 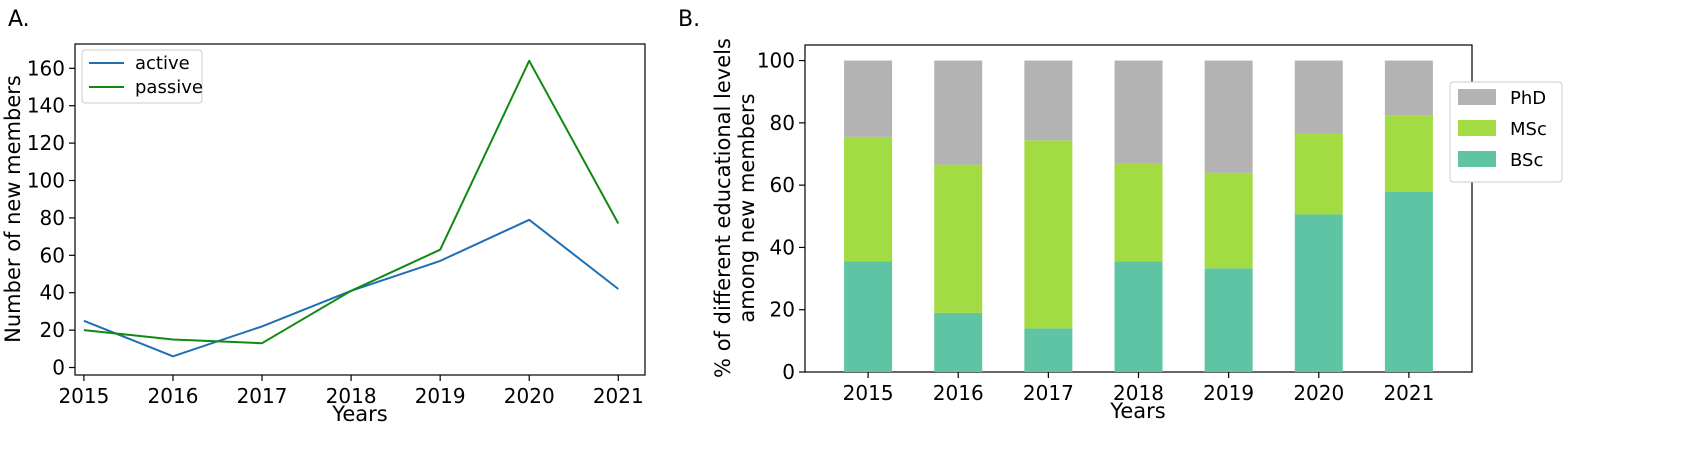 What do you see at coordinates (46, 68) in the screenshot?
I see `y-tick-label: 160` at bounding box center [46, 68].